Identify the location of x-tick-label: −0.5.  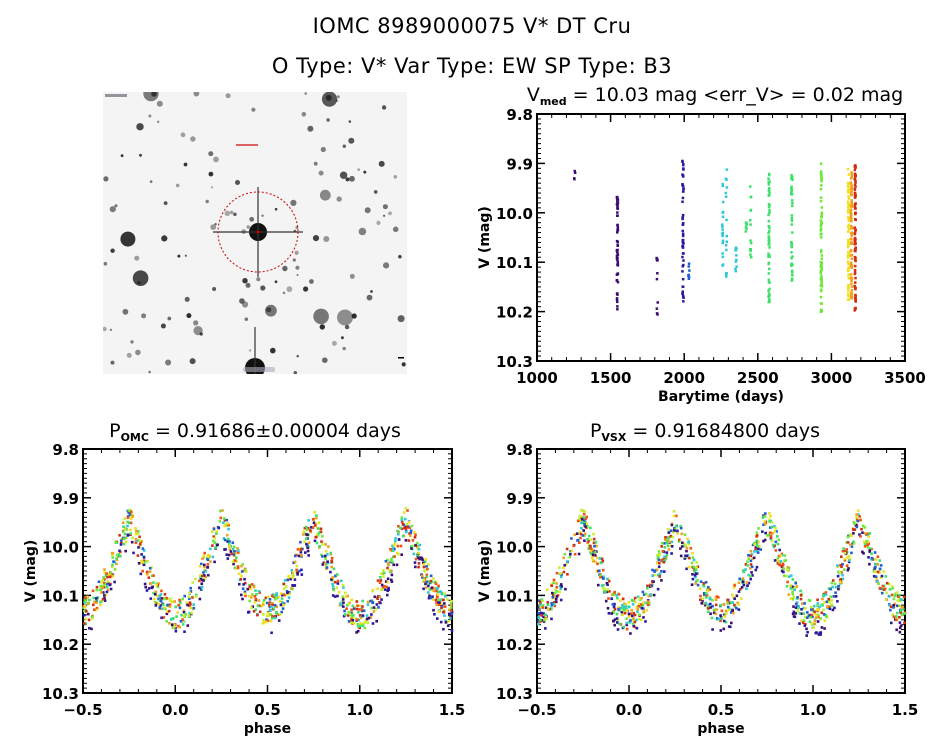
(536, 710).